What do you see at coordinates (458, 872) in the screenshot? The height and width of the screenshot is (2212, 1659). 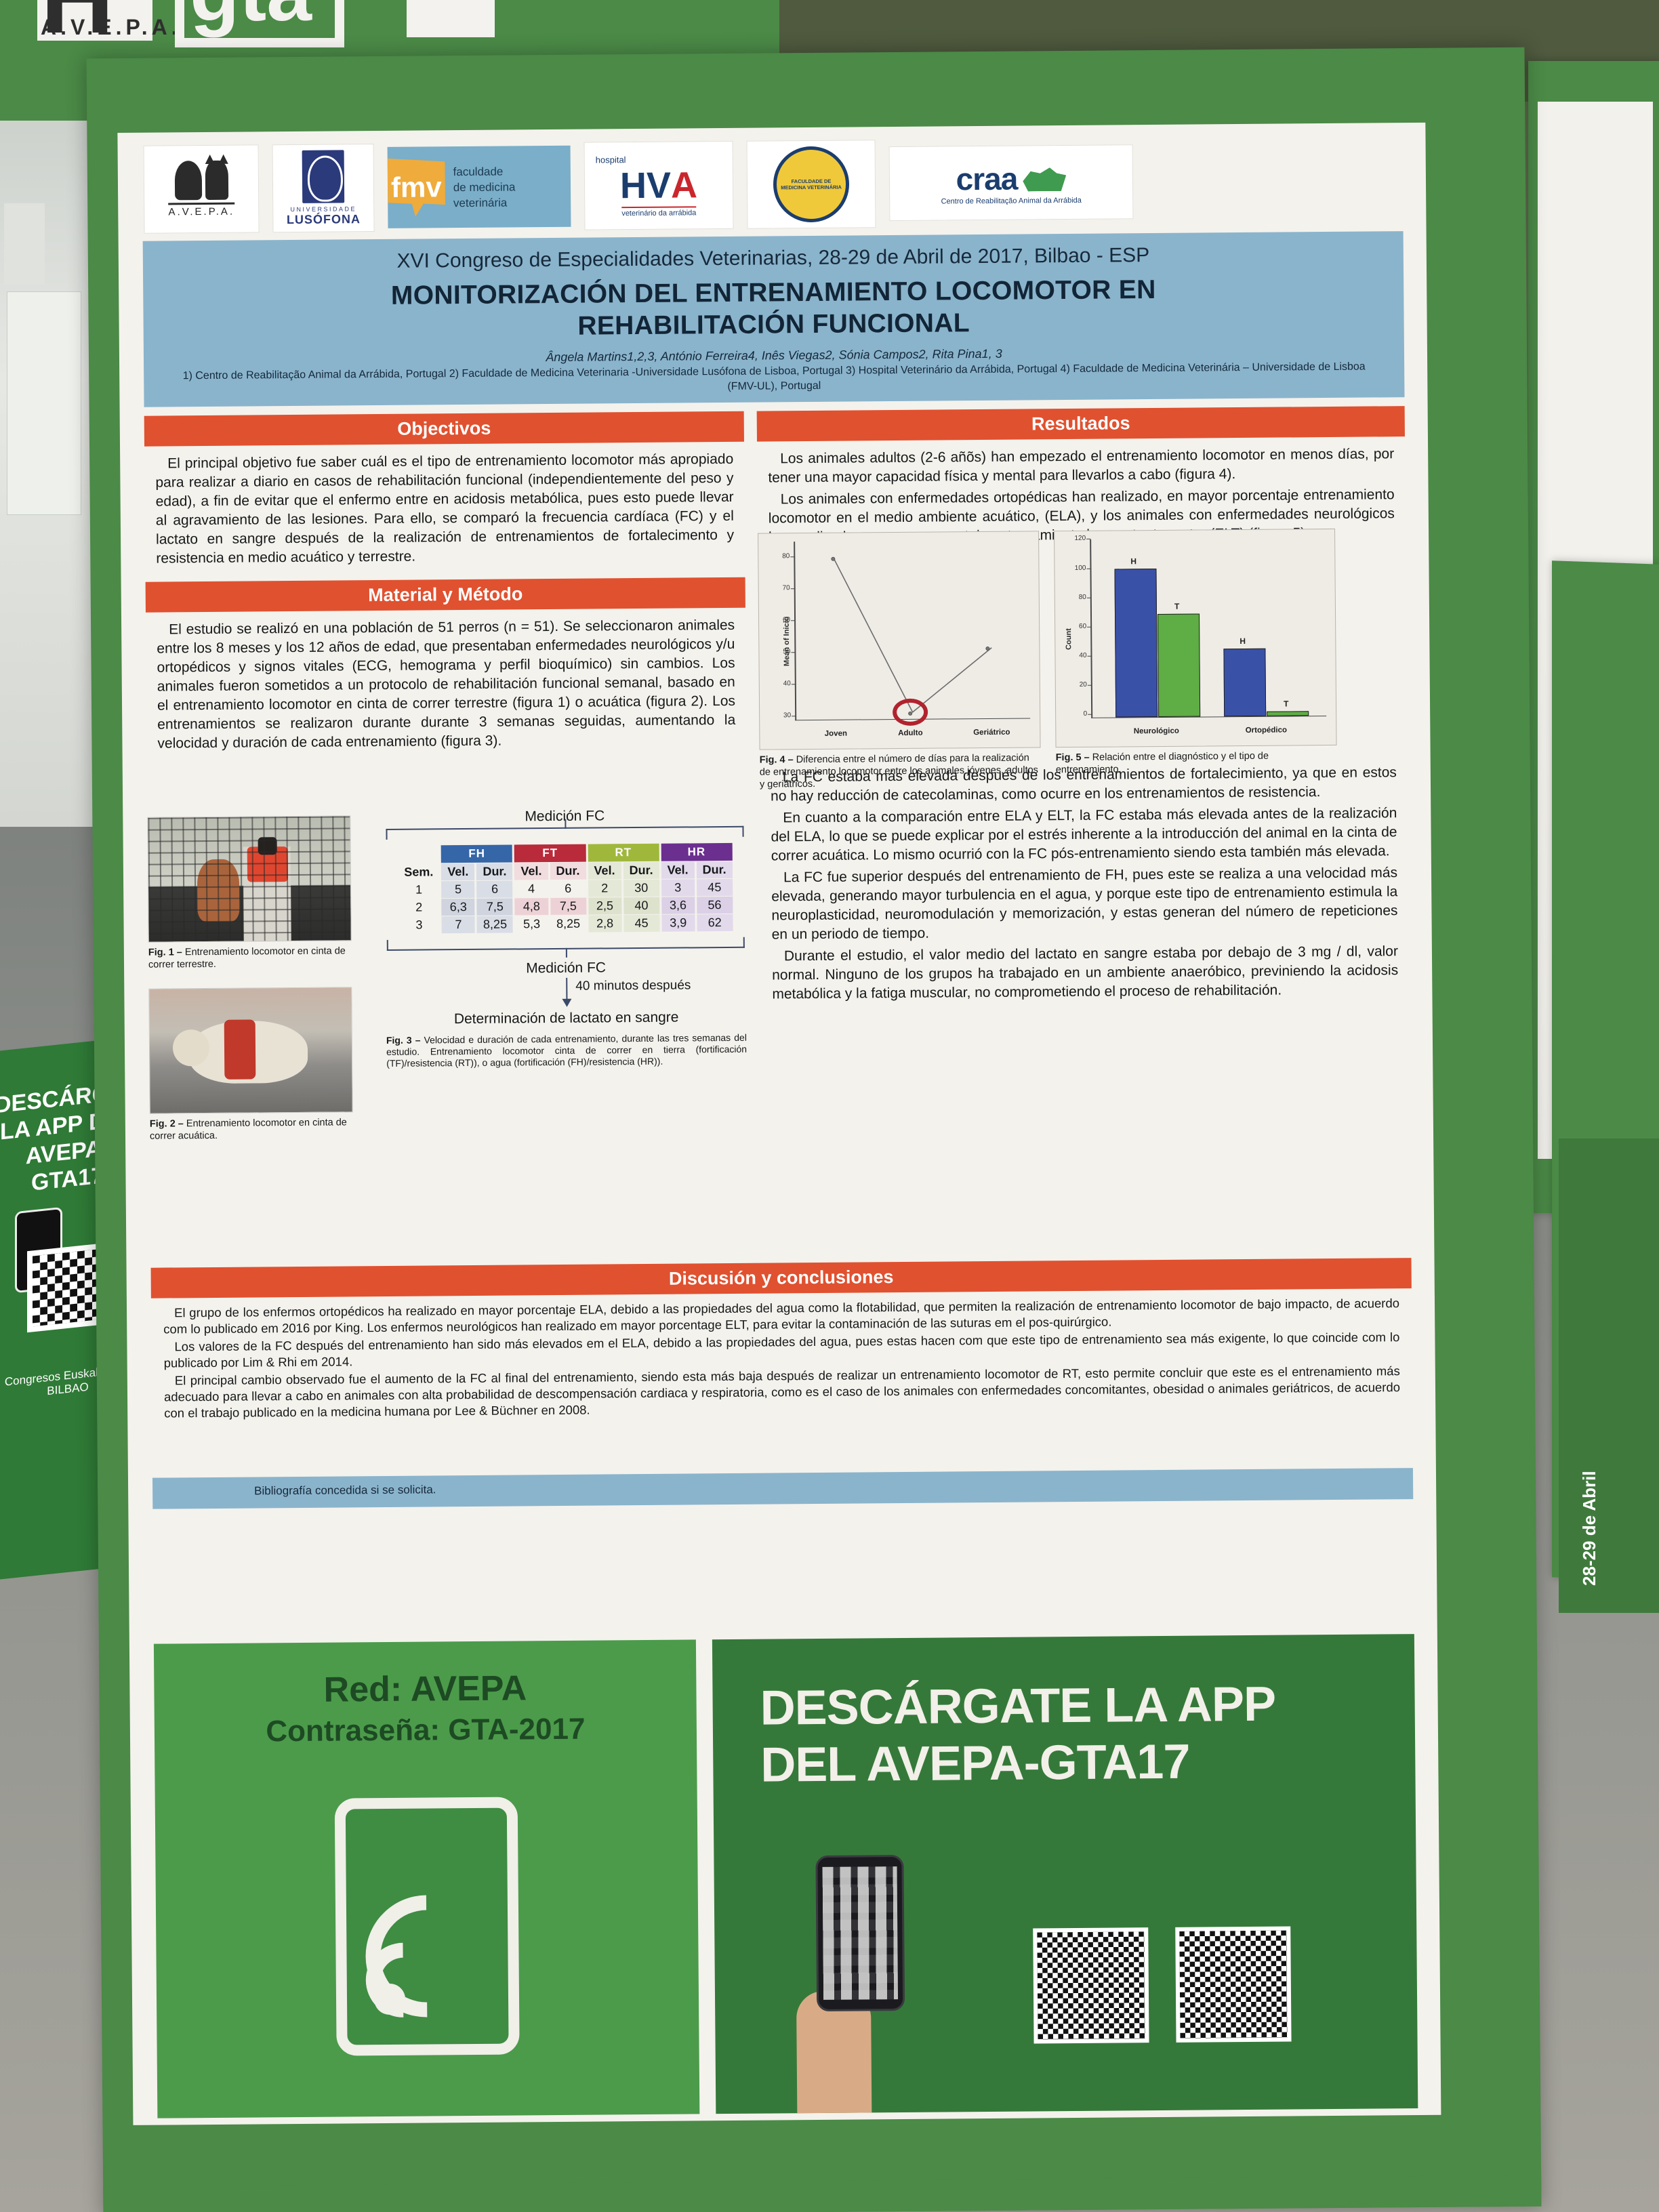 I see `fc-sub-fh-vel: Vel.` at bounding box center [458, 872].